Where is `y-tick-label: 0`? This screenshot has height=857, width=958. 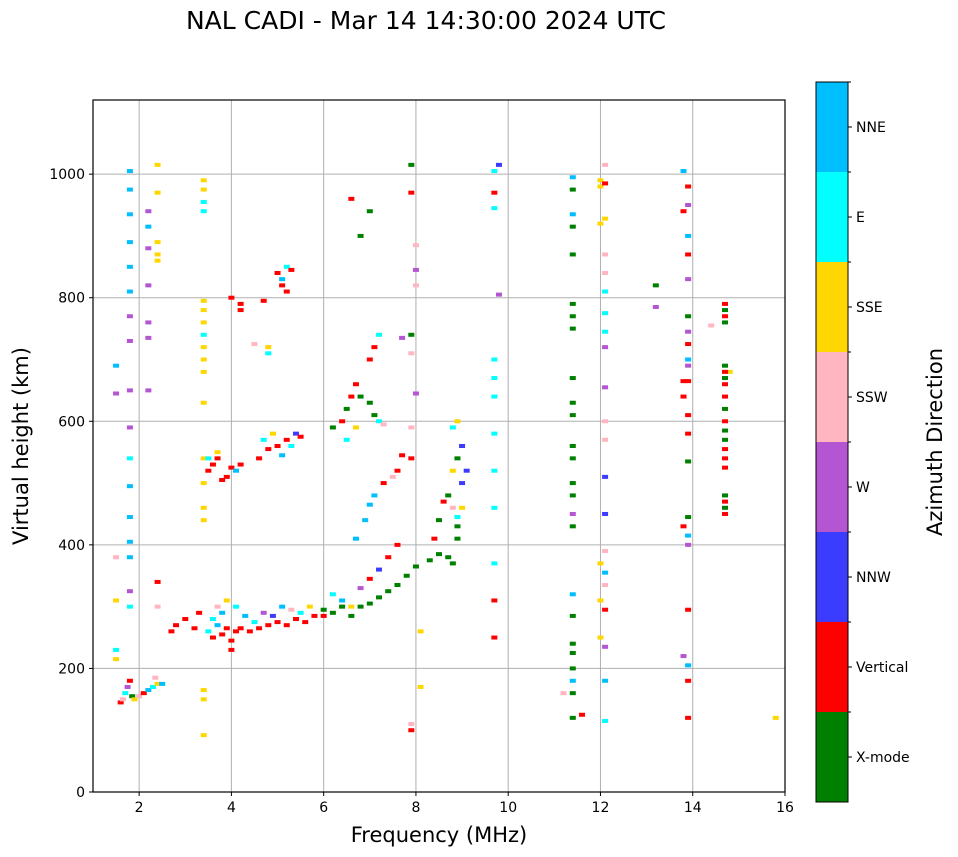 y-tick-label: 0 is located at coordinates (80, 793).